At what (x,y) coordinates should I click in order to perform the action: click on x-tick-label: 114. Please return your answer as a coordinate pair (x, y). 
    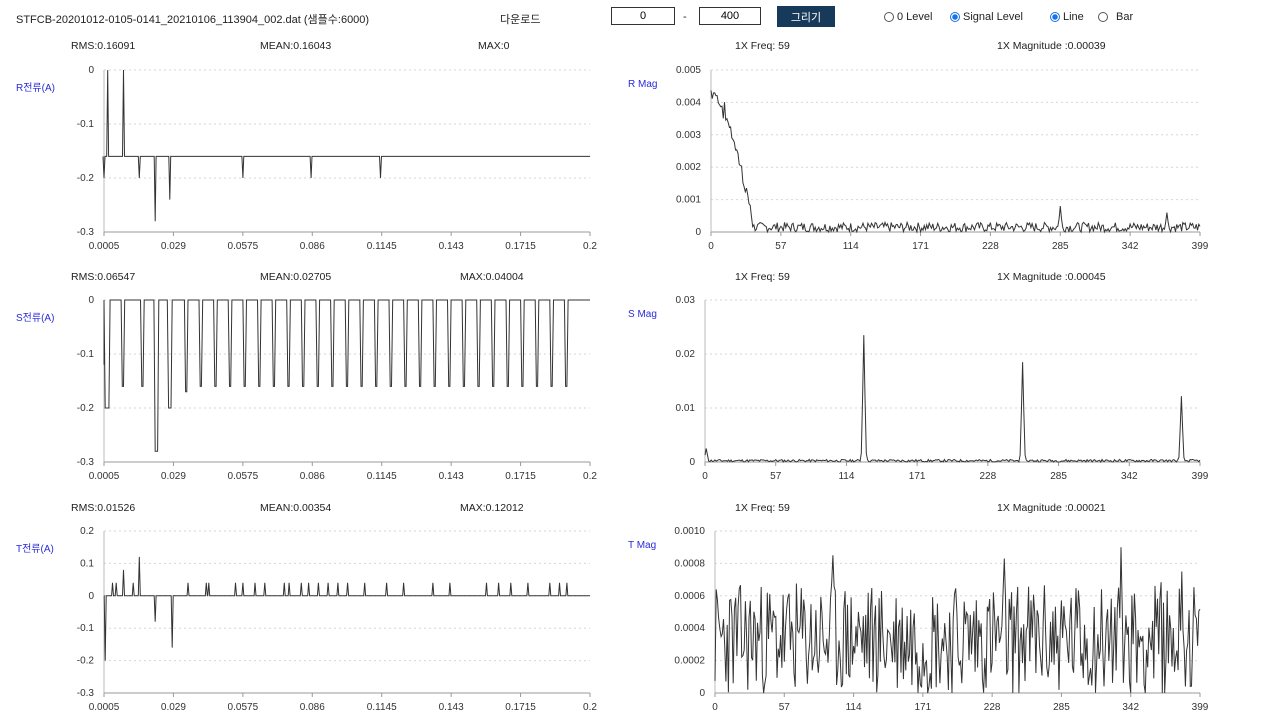
    Looking at the image, I should click on (851, 246).